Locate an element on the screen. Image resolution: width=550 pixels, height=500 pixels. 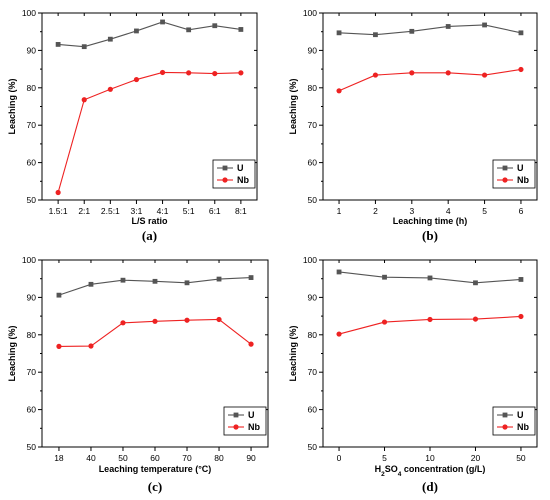
panel-label: (c) is located at coordinates (155, 486).